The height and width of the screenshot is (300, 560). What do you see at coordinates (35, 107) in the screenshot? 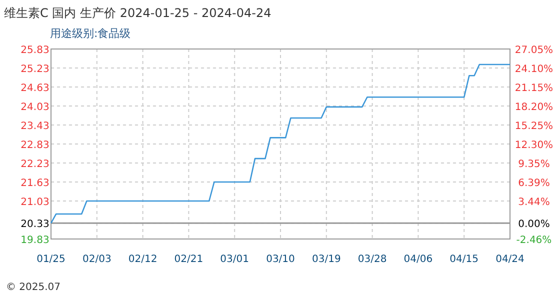
I see `y-tick-label: 24.03` at bounding box center [35, 107].